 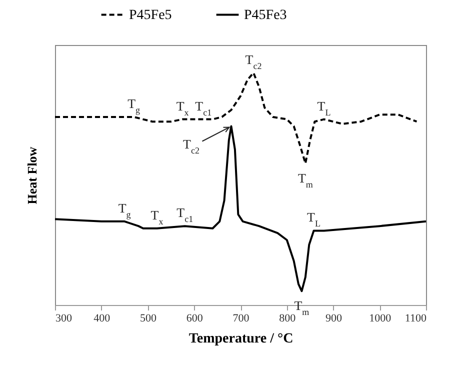 What do you see at coordinates (148, 318) in the screenshot?
I see `x-tick-label: 500` at bounding box center [148, 318].